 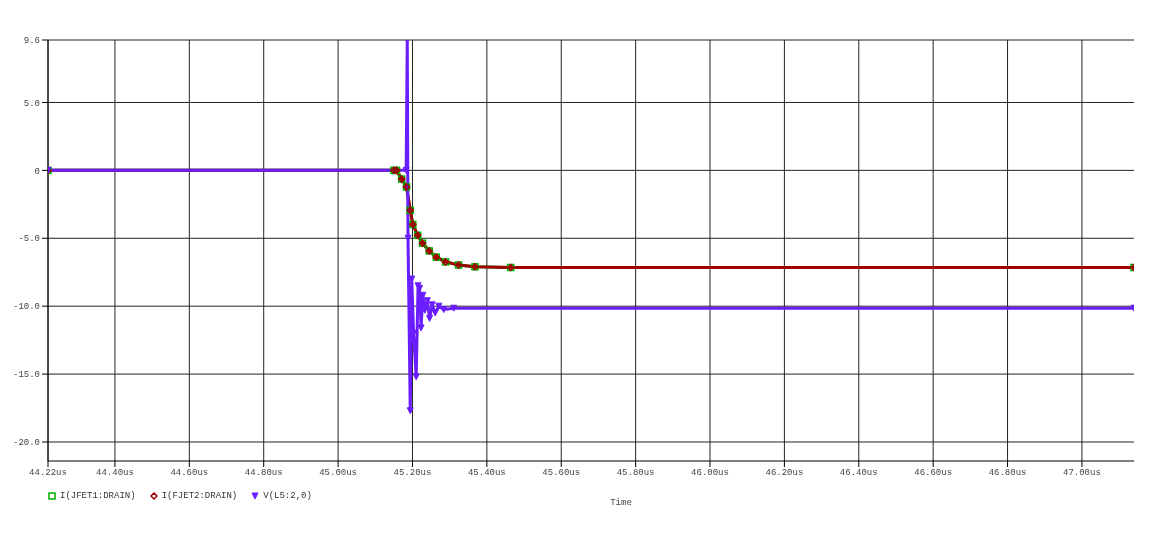 I want to click on y-tick-label: -10.0, so click(x=26, y=307).